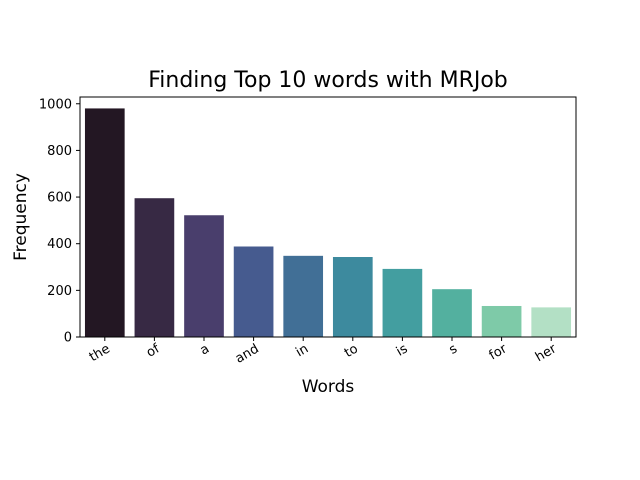 This screenshot has height=480, width=640. I want to click on bar-the, so click(104, 223).